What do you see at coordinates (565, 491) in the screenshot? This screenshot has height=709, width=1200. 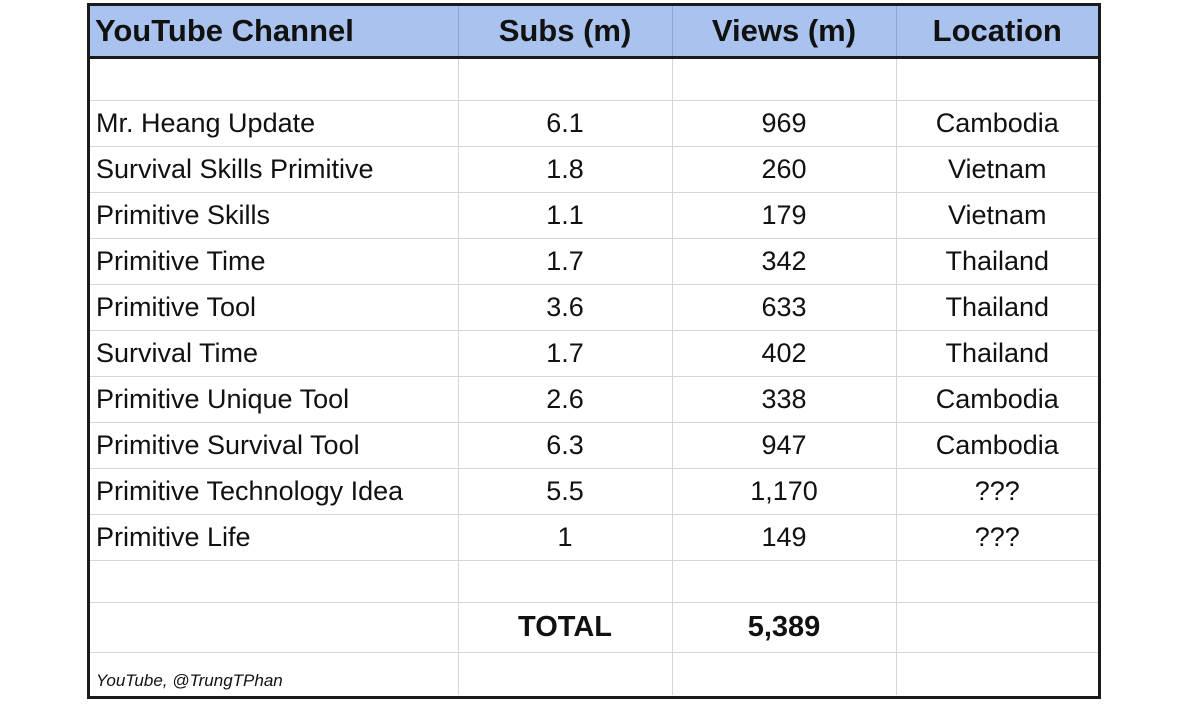 I see `subs-cell: 5.5` at bounding box center [565, 491].